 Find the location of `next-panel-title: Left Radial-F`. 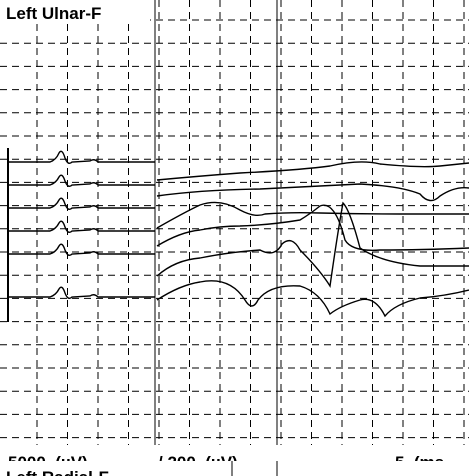

next-panel-title: Left Radial-F is located at coordinates (57, 472).